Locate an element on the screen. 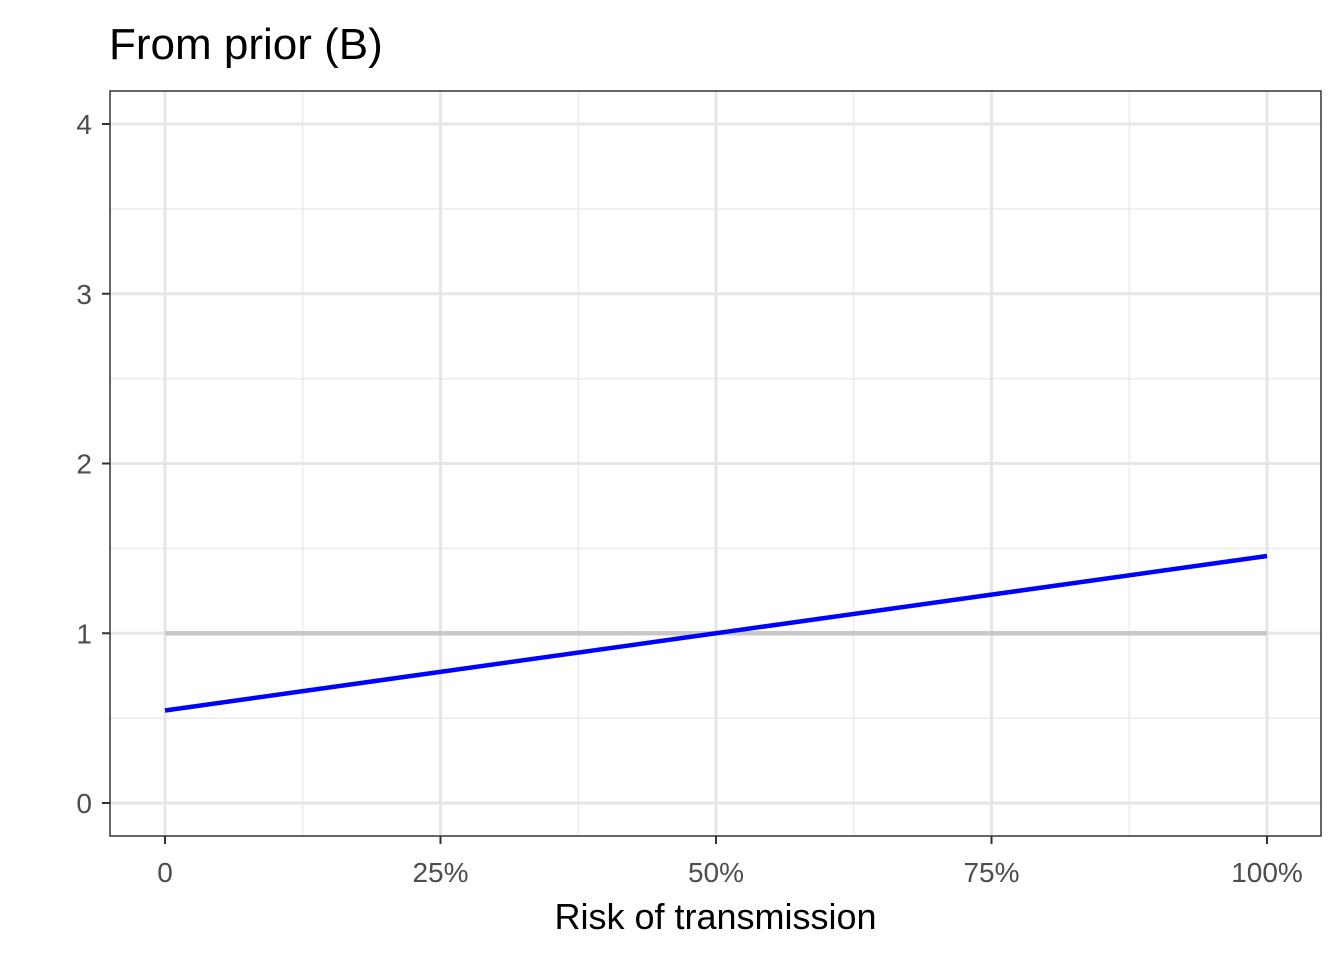  x-axis-title: Risk of transmission is located at coordinates (715, 916).